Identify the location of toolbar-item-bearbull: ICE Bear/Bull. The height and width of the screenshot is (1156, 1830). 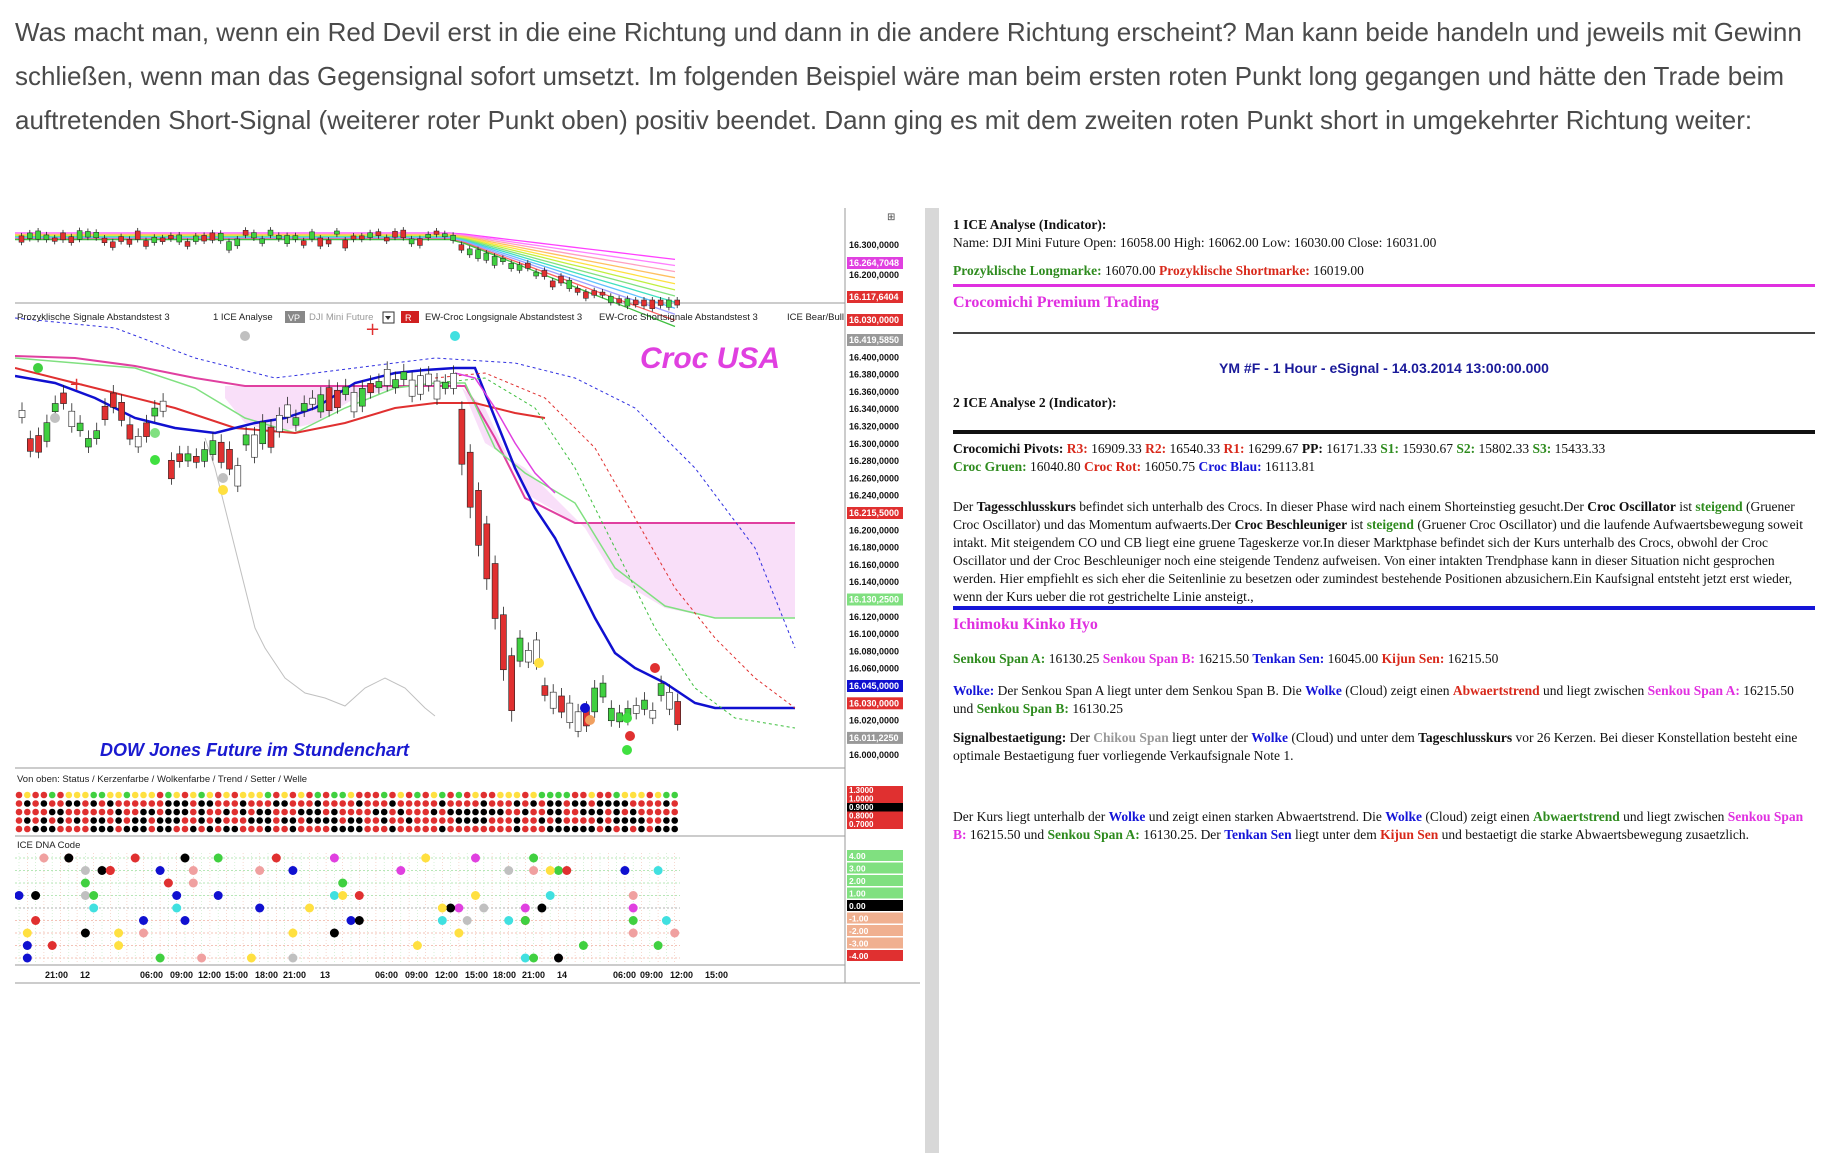
(815, 317).